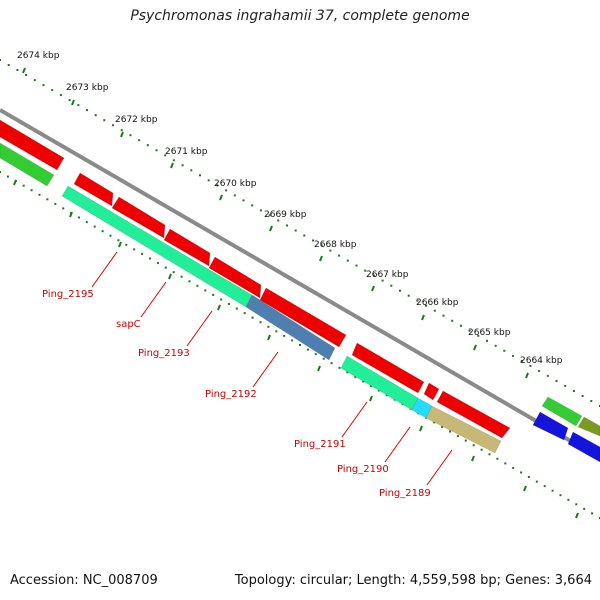  Describe the element at coordinates (84, 580) in the screenshot. I see `accession-text: Accession: NC_008709` at that location.